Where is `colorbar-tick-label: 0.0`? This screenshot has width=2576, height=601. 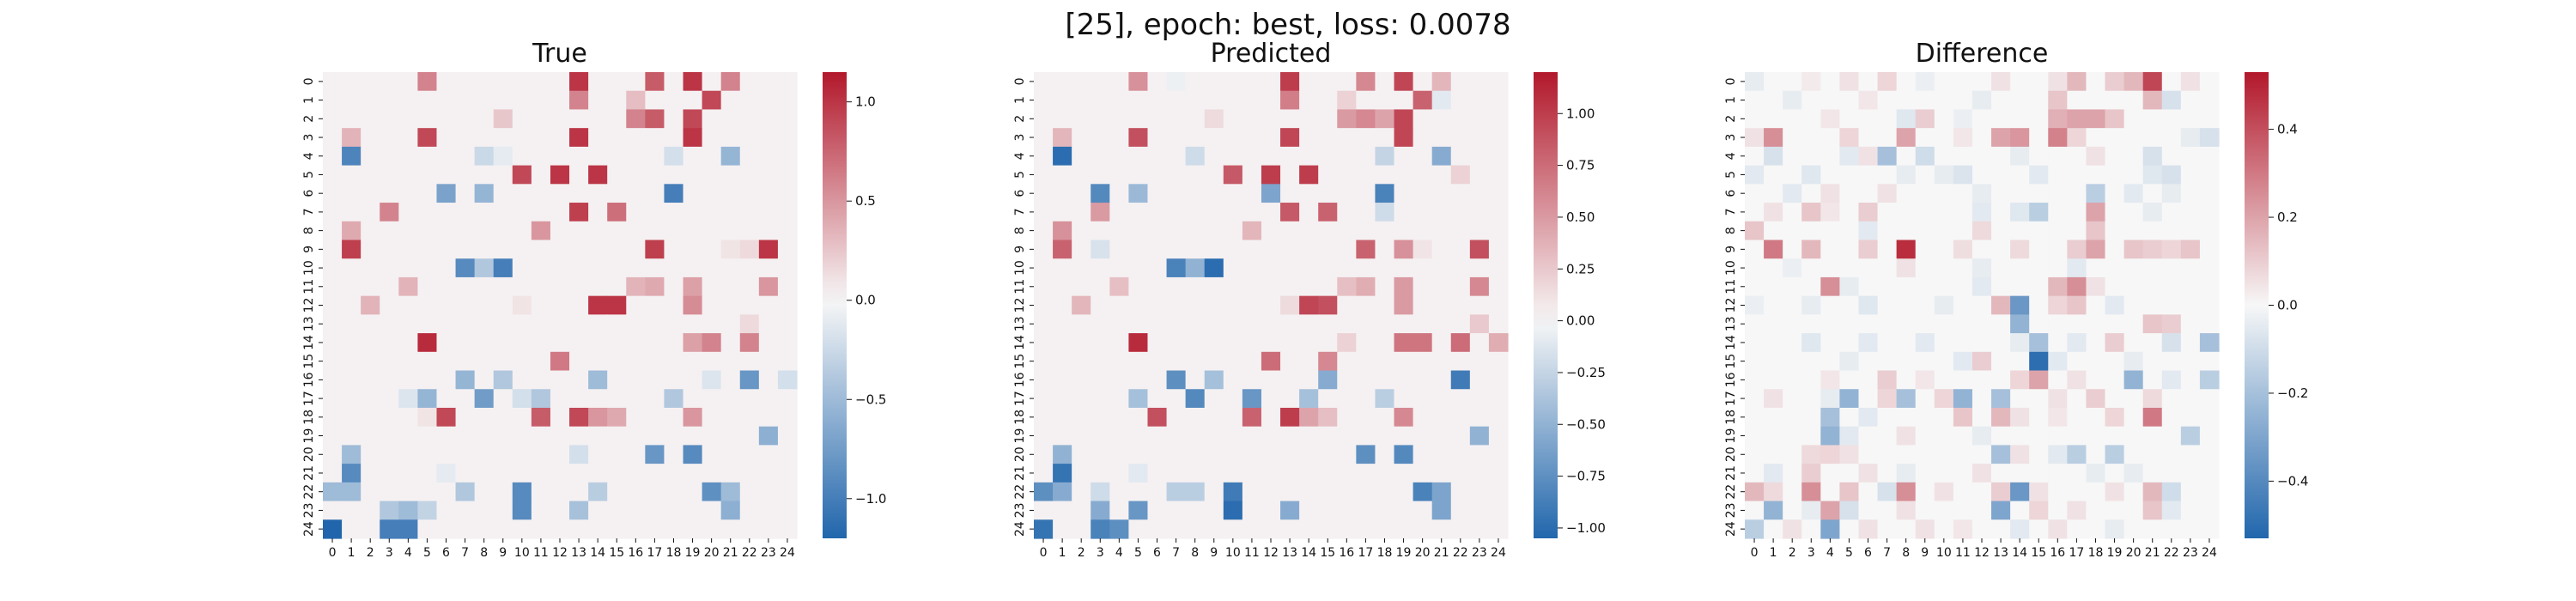
colorbar-tick-label: 0.0 is located at coordinates (2287, 305).